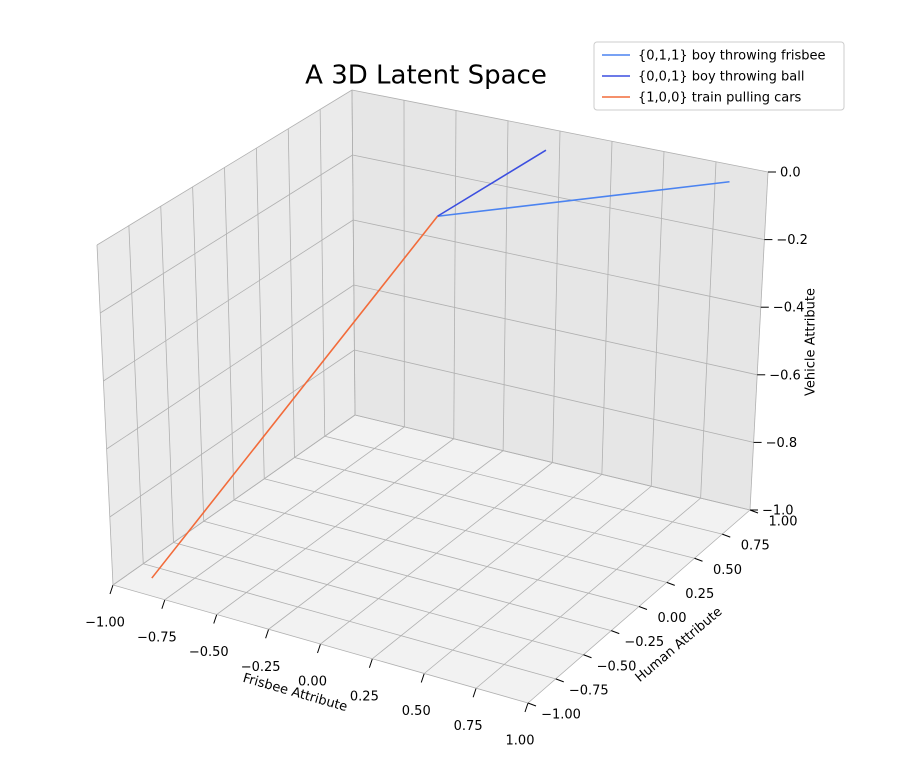 This screenshot has width=897, height=782. What do you see at coordinates (295, 693) in the screenshot?
I see `x-axis-label: Frisbee Attribute` at bounding box center [295, 693].